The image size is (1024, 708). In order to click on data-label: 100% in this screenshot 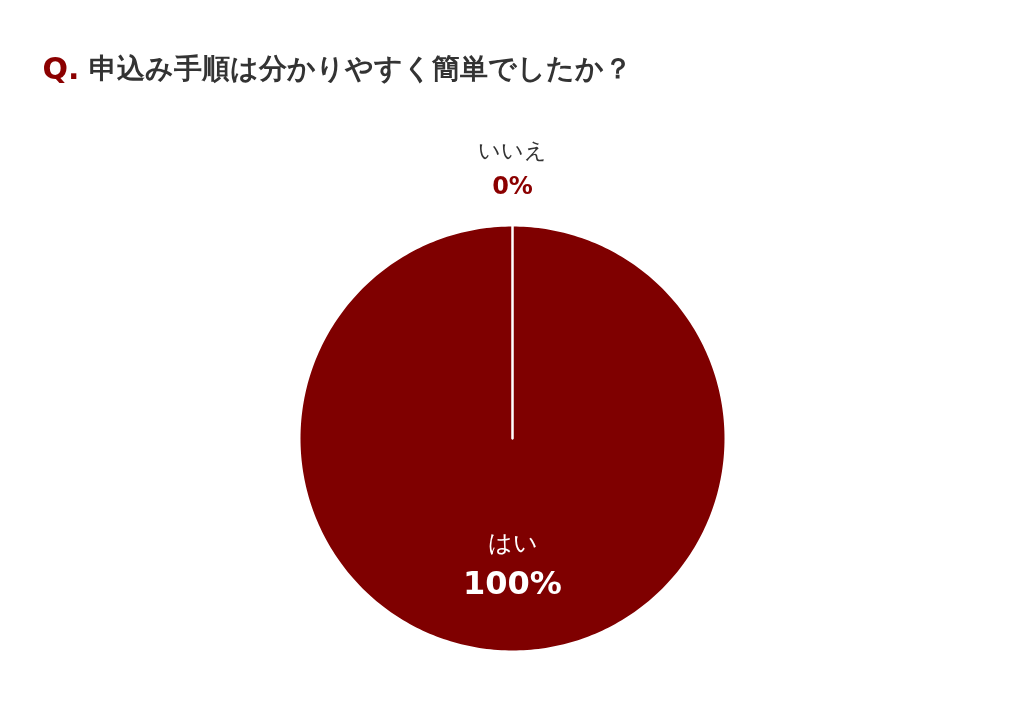, I will do `click(512, 582)`.